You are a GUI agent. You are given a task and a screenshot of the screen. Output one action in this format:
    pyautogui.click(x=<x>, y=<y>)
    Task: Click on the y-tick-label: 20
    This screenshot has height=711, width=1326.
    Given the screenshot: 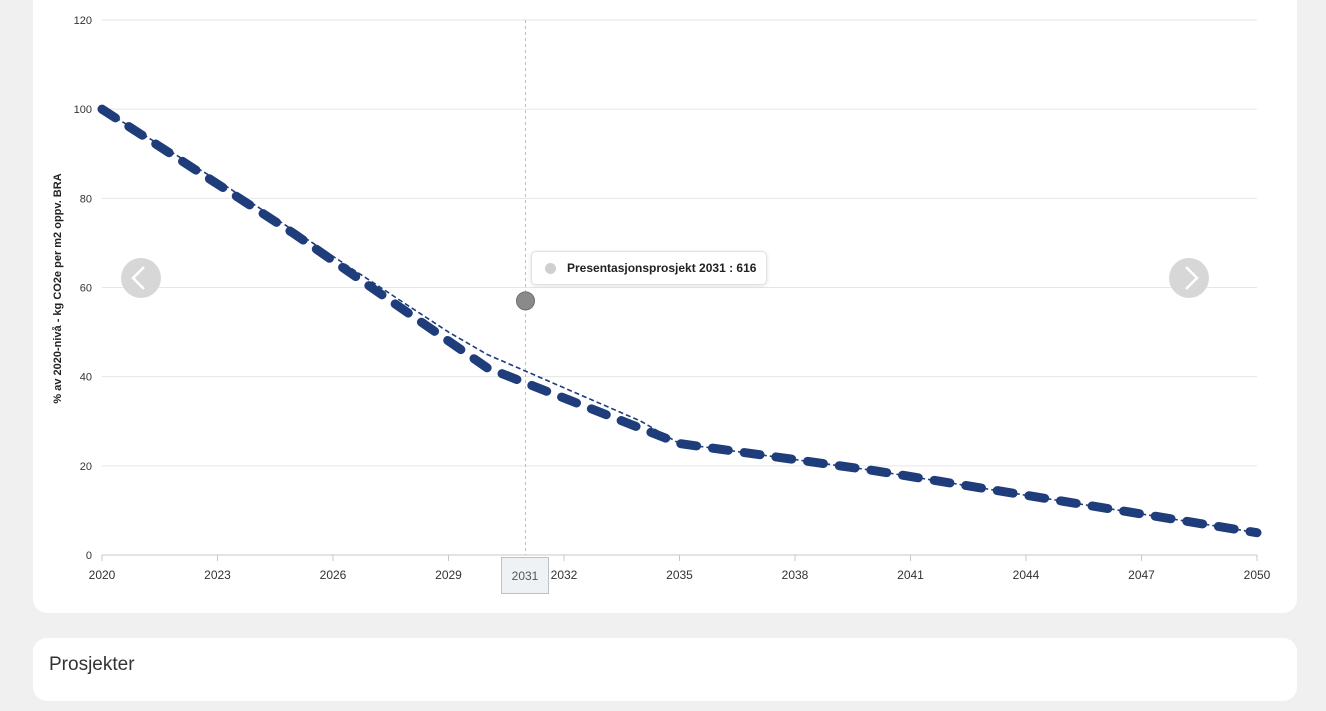 What is the action you would take?
    pyautogui.click(x=86, y=467)
    